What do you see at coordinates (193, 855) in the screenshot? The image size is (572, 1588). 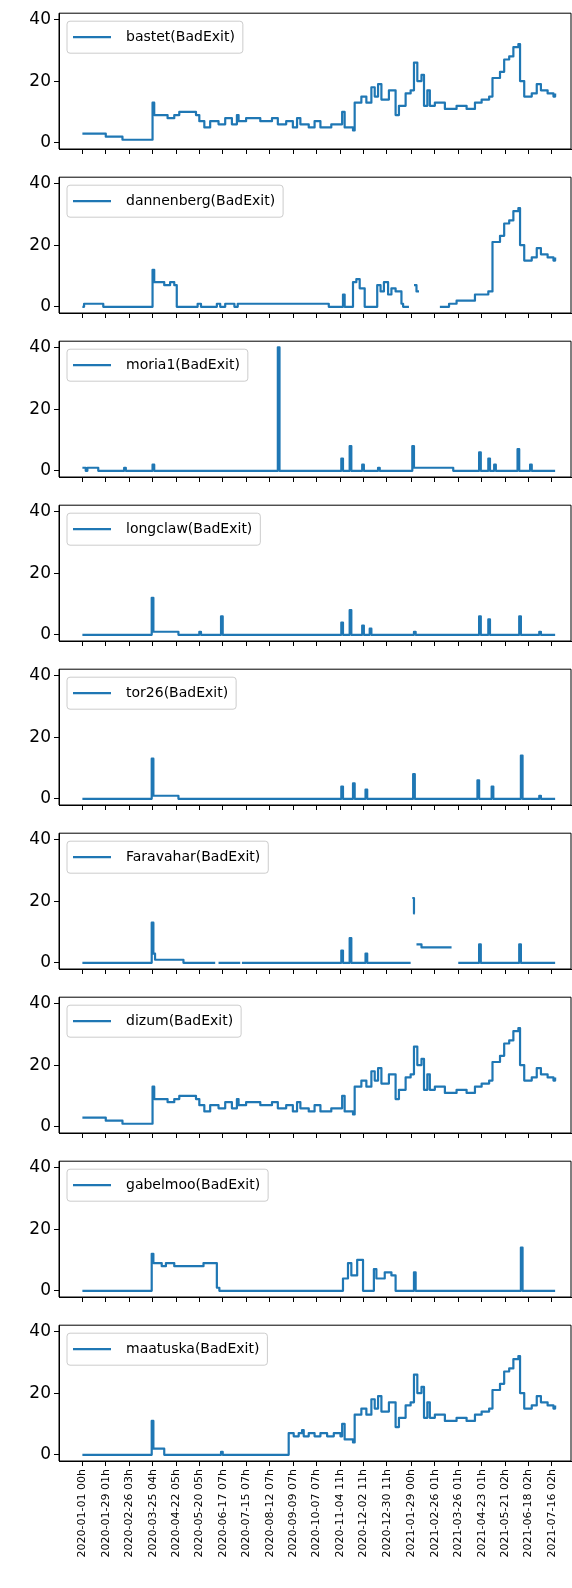 I see `legend-label: Faravahar(BadExit)` at bounding box center [193, 855].